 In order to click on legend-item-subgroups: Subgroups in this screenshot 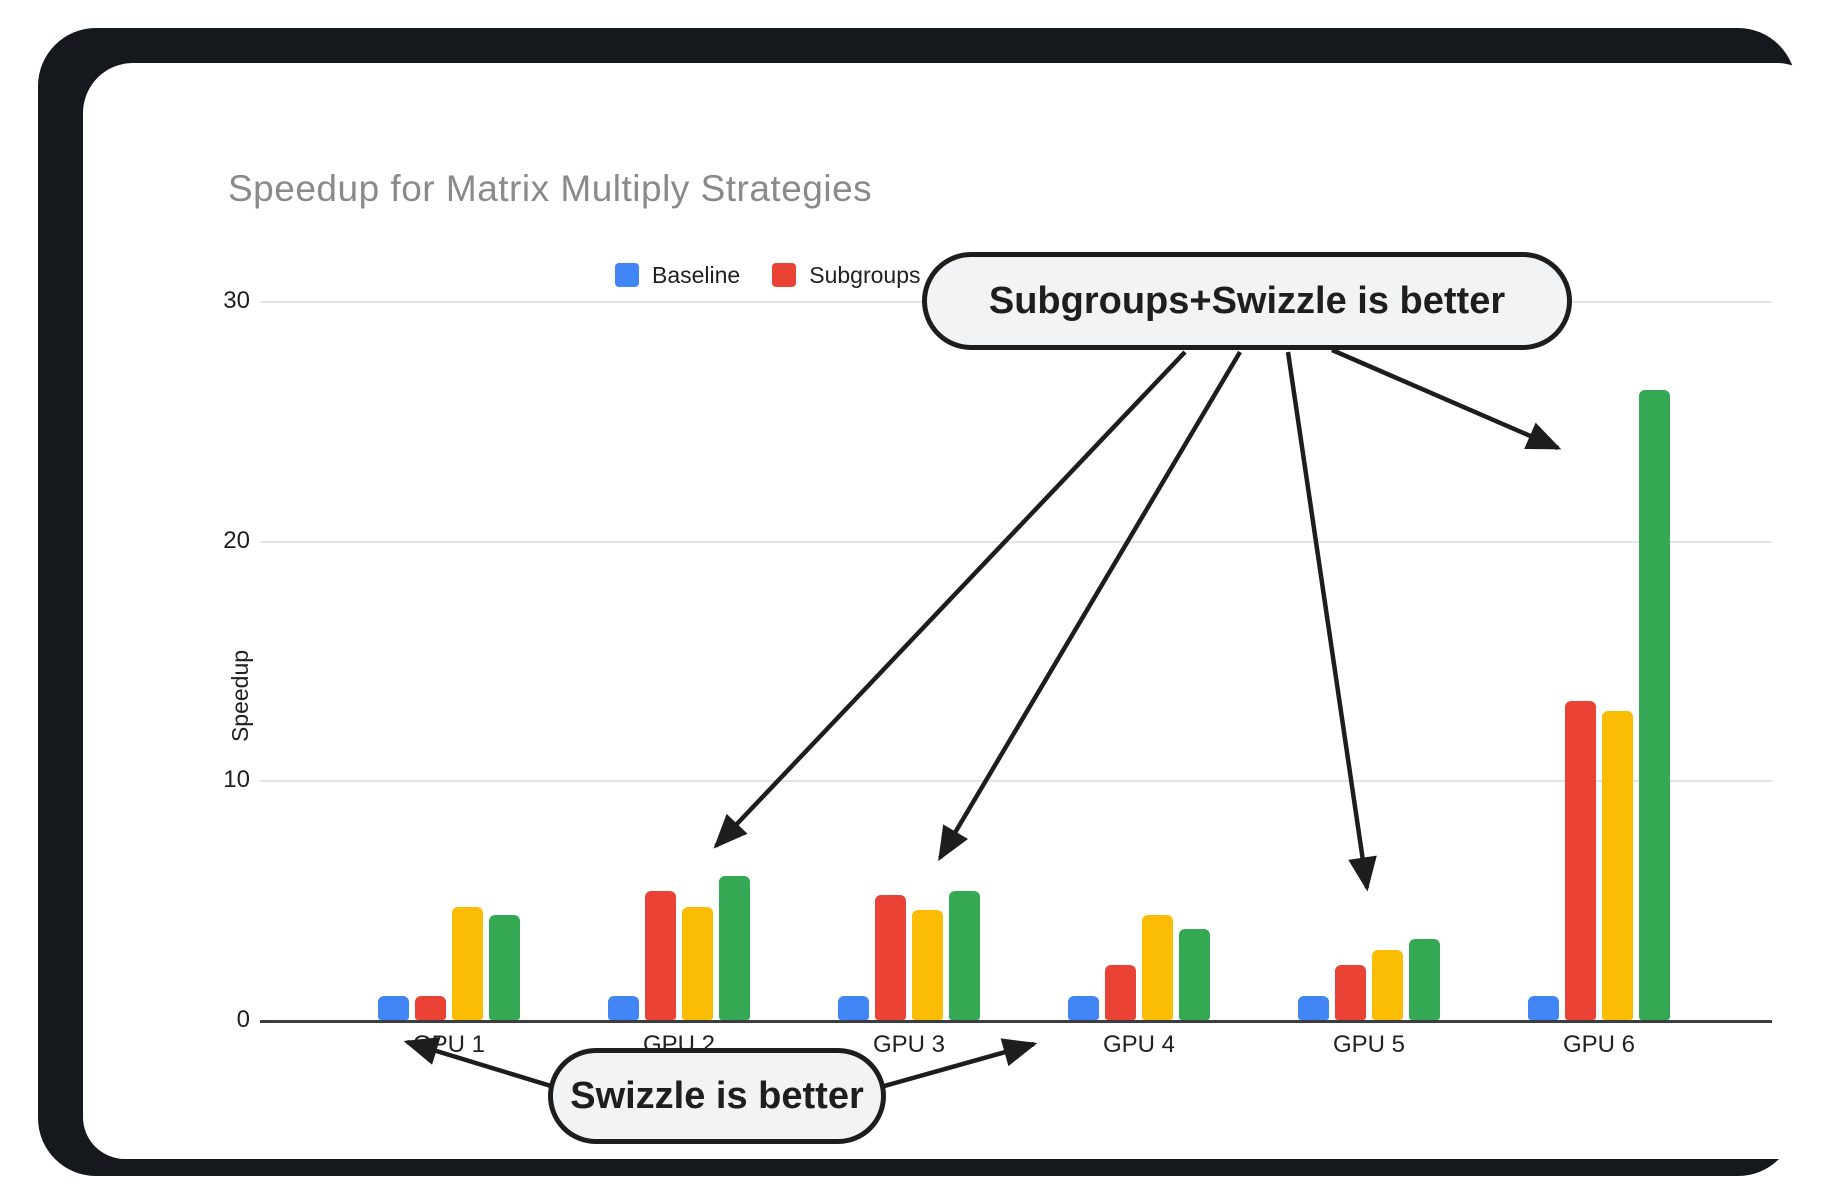, I will do `click(846, 275)`.